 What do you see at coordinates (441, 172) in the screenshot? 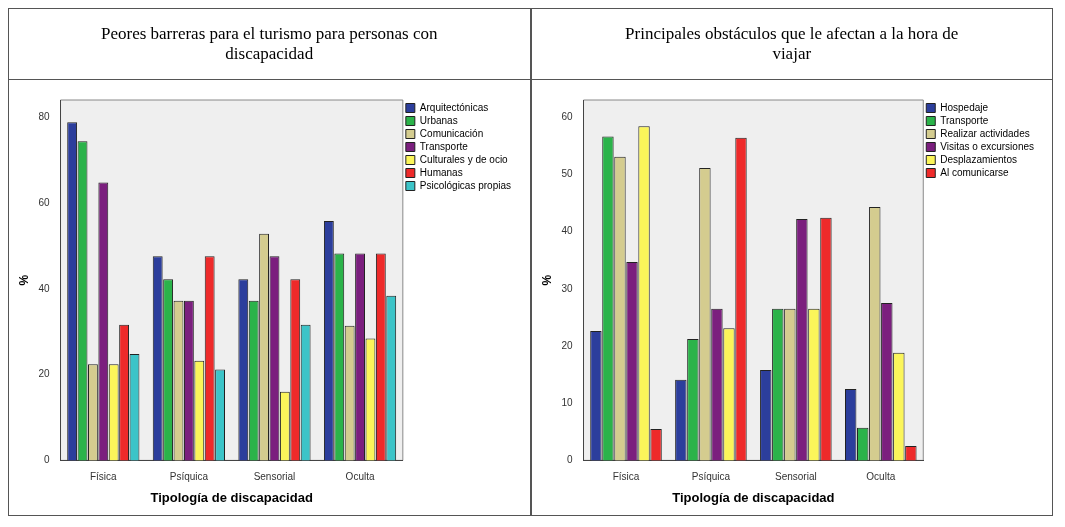
I see `legend-label: Humanas` at bounding box center [441, 172].